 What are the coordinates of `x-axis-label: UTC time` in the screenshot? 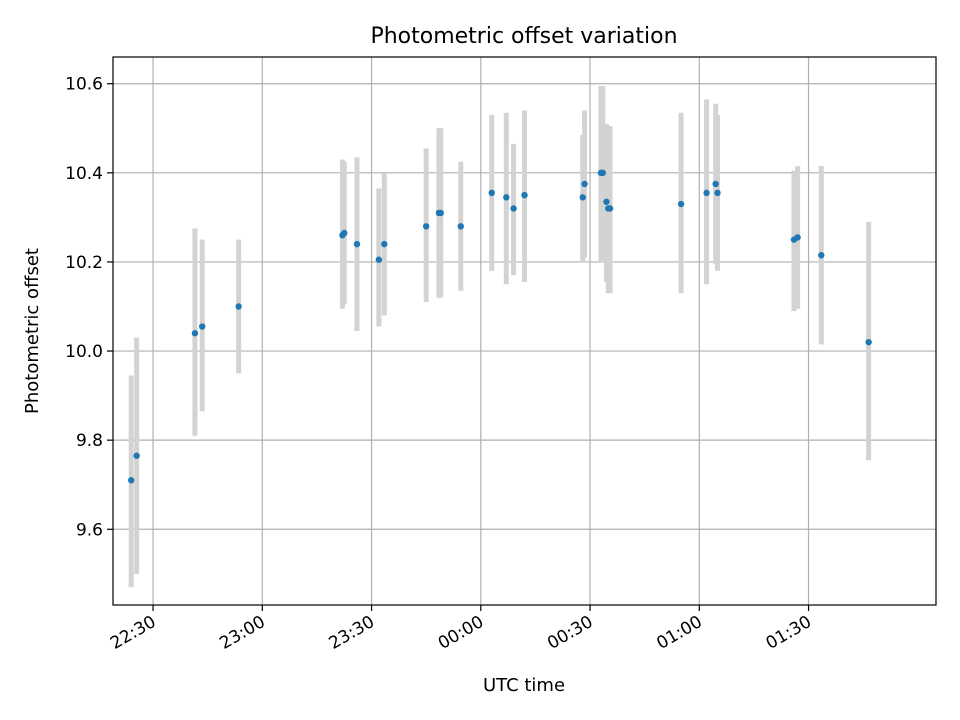 It's located at (524, 685).